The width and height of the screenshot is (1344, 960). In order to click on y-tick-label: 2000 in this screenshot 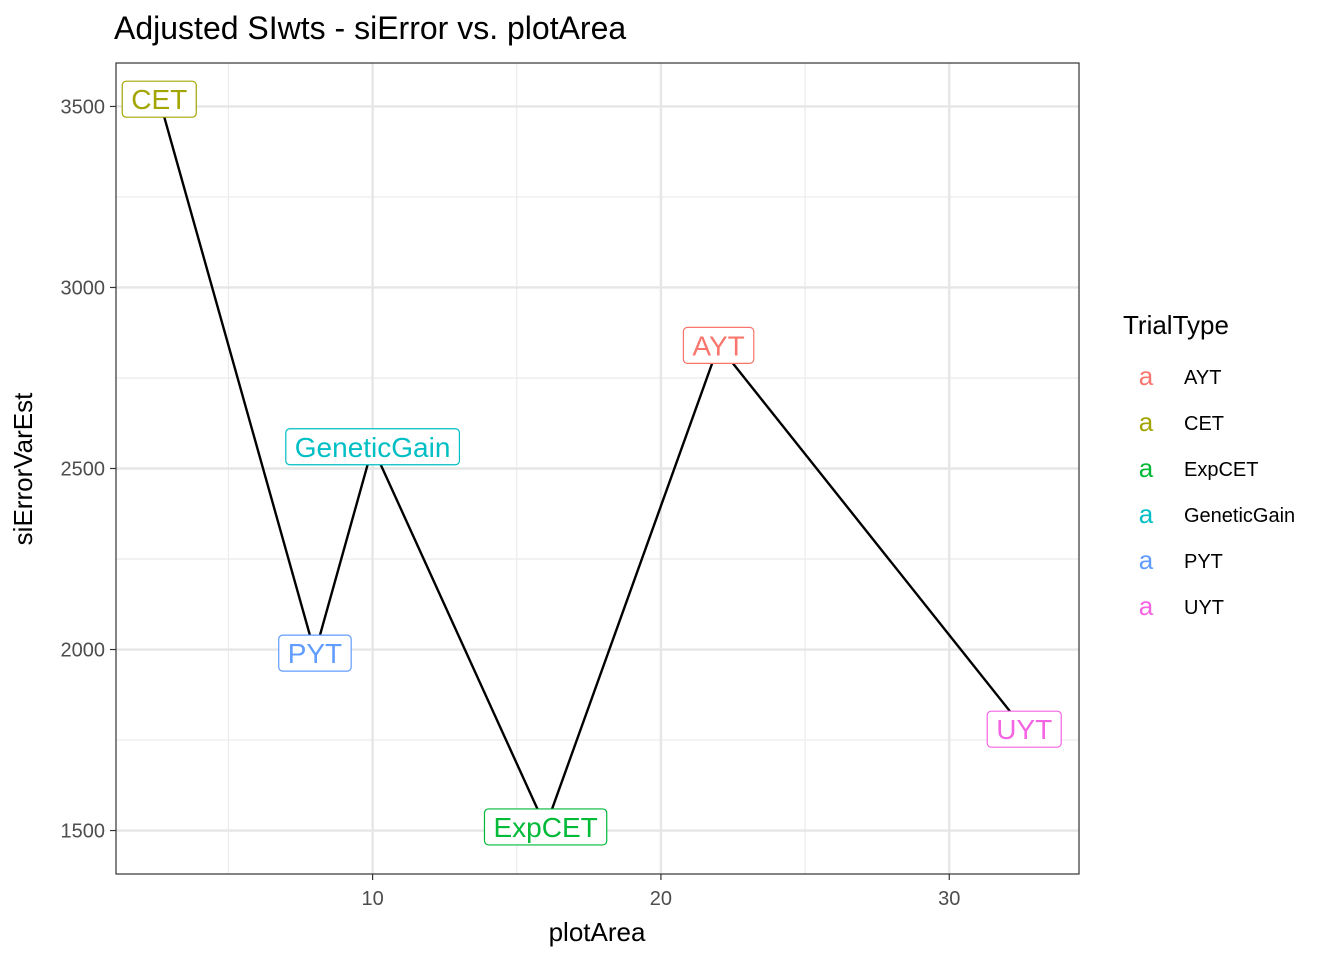, I will do `click(83, 651)`.